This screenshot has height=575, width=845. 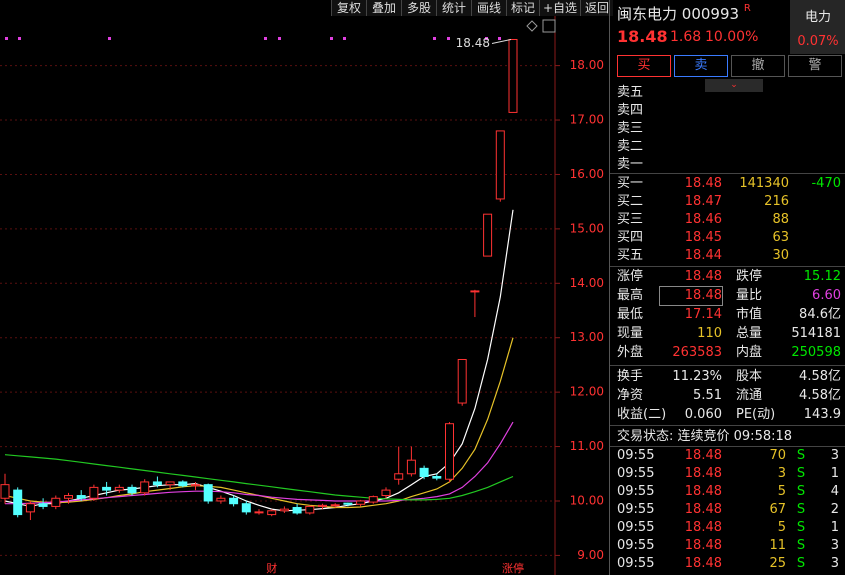 I want to click on y-tick-label: 17.00, so click(x=587, y=120).